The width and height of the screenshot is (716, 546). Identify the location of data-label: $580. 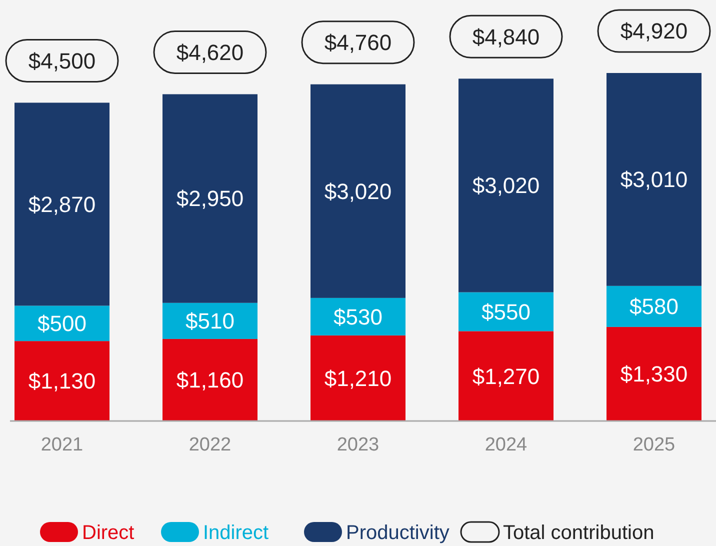
(654, 307).